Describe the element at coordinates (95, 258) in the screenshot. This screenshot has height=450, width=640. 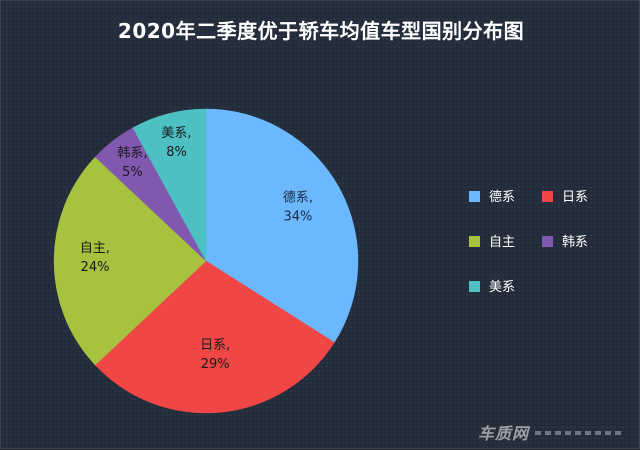
I see `data-label-2: 自主, 24%` at that location.